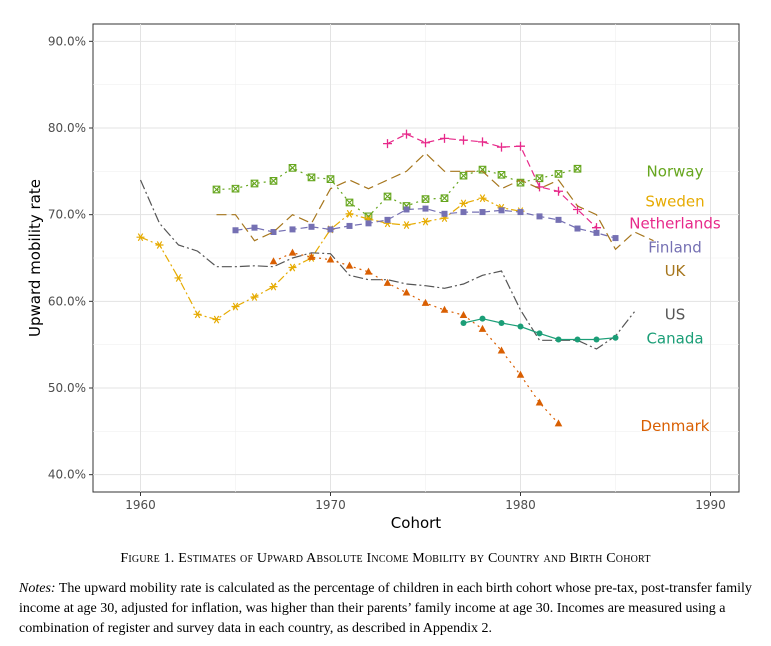 The height and width of the screenshot is (646, 771). What do you see at coordinates (710, 505) in the screenshot?
I see `x-tick-label: 1990` at bounding box center [710, 505].